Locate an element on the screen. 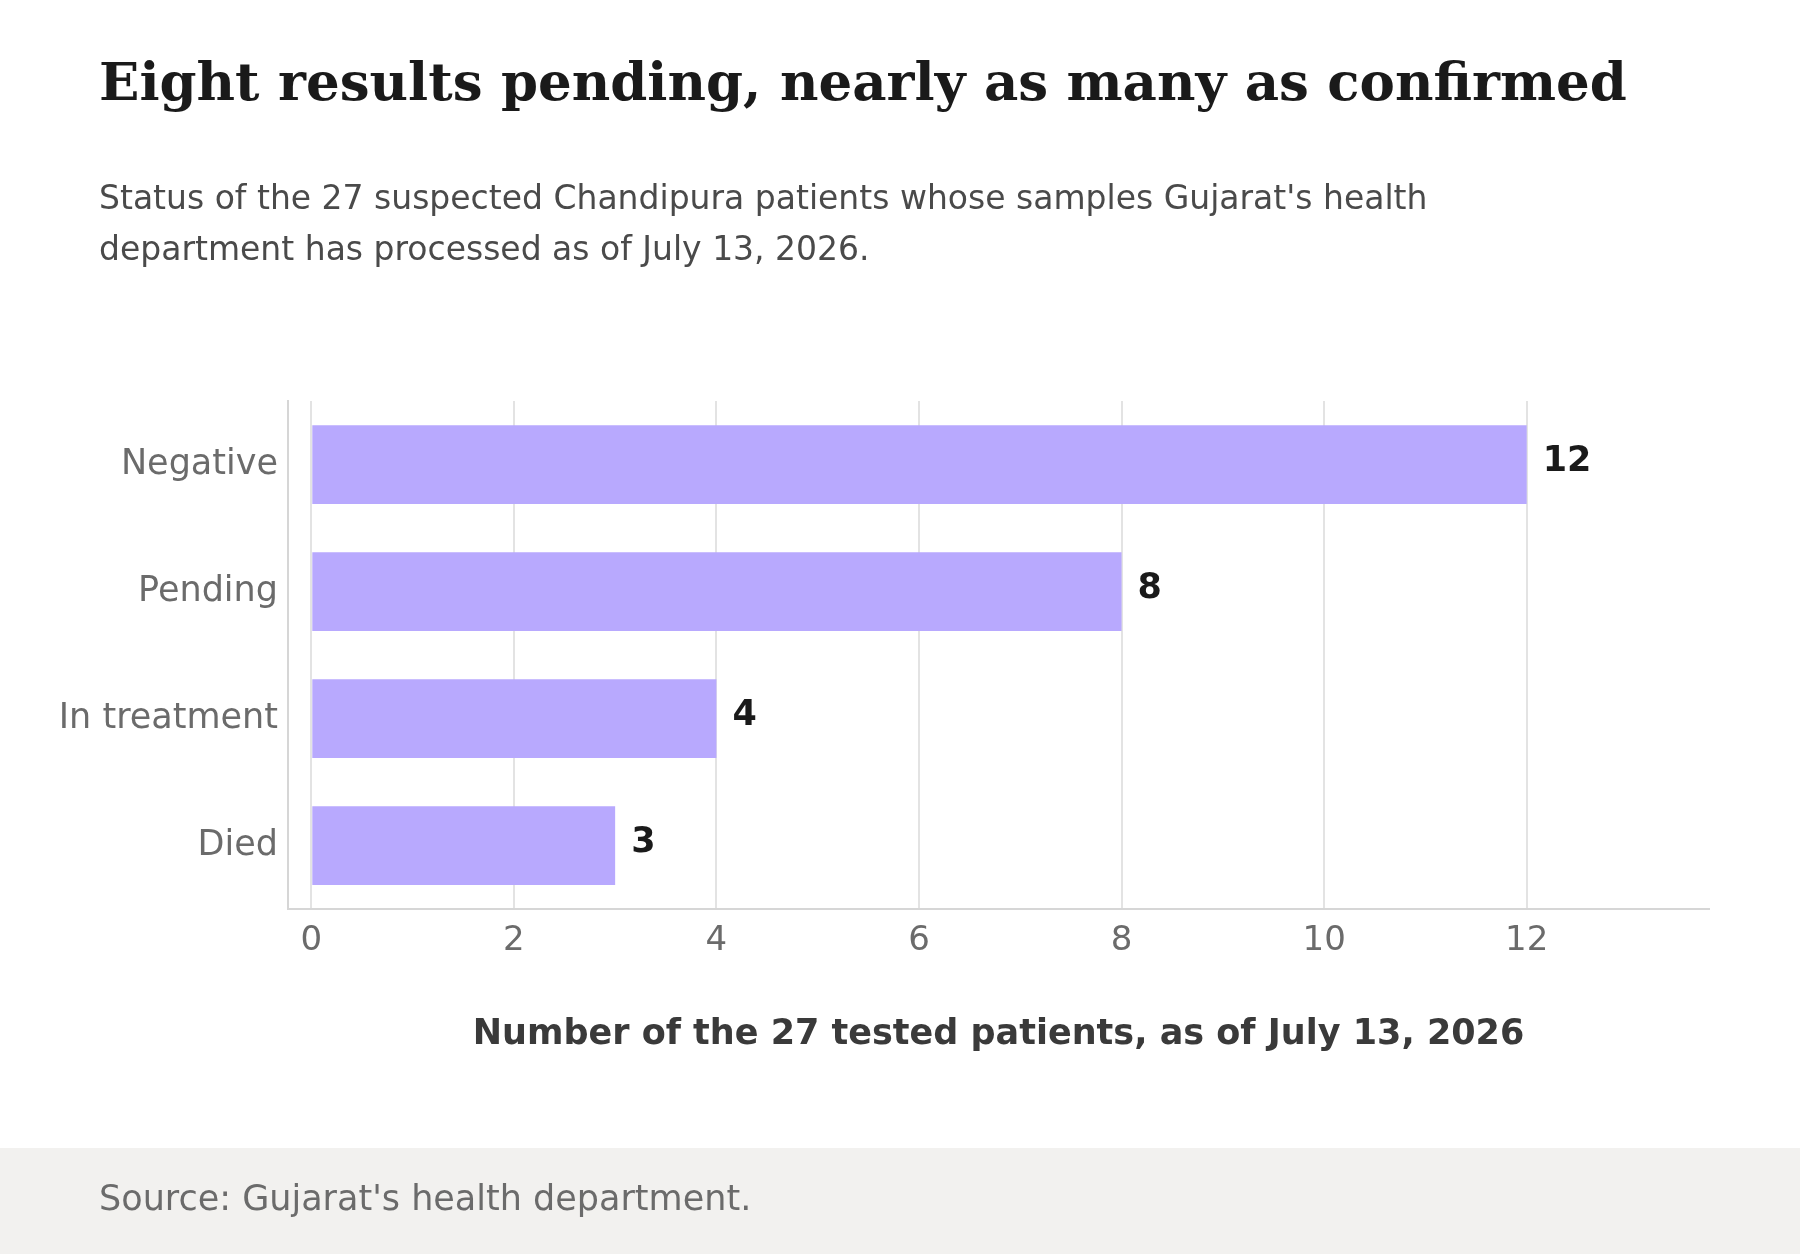 This screenshot has height=1254, width=1800. x-tick-label: 4 is located at coordinates (716, 938).